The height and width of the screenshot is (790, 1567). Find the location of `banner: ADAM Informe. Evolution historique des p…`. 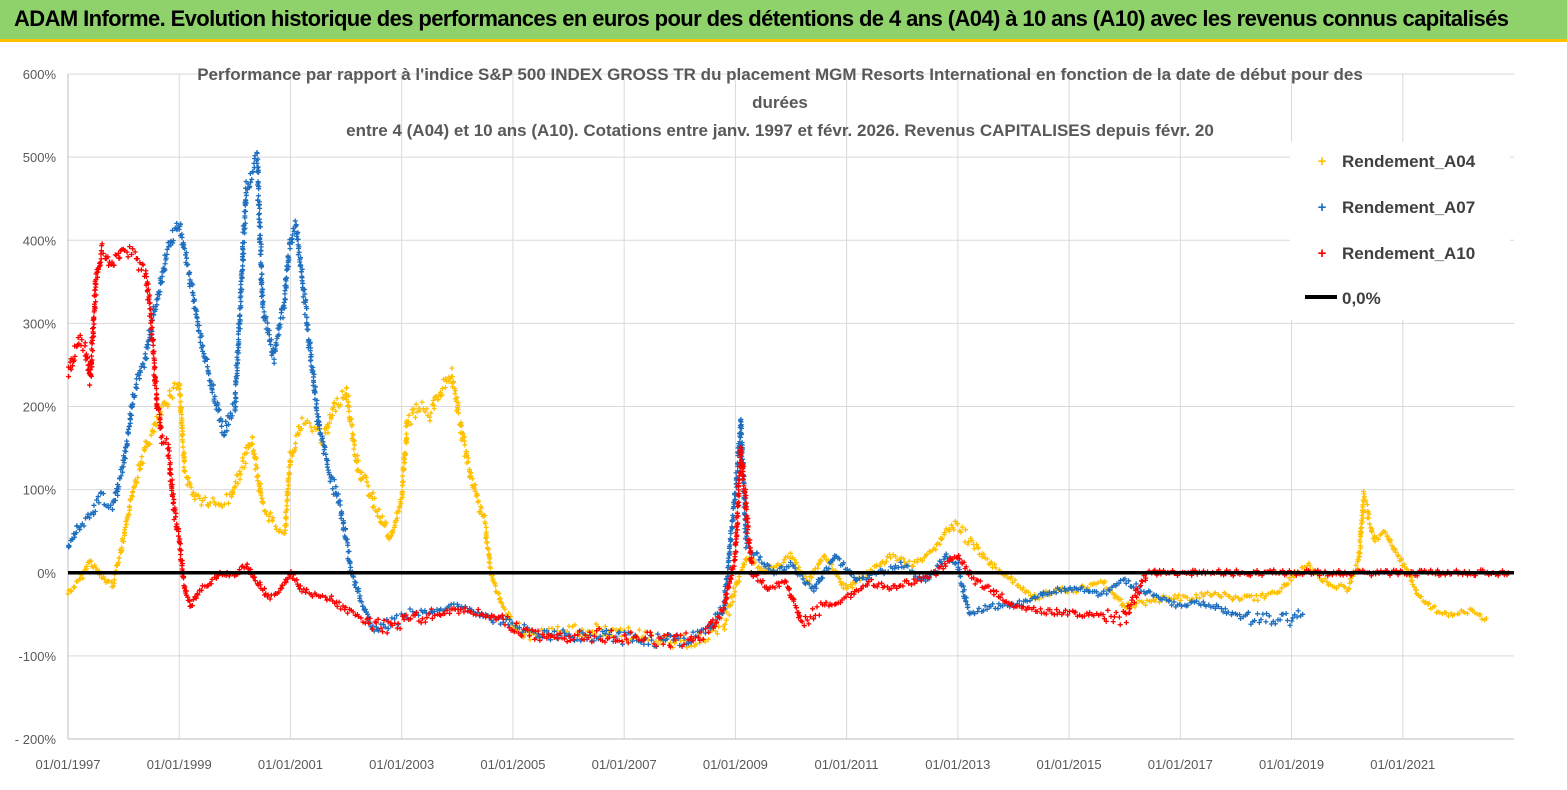

banner: ADAM Informe. Evolution historique des p… is located at coordinates (783, 21).